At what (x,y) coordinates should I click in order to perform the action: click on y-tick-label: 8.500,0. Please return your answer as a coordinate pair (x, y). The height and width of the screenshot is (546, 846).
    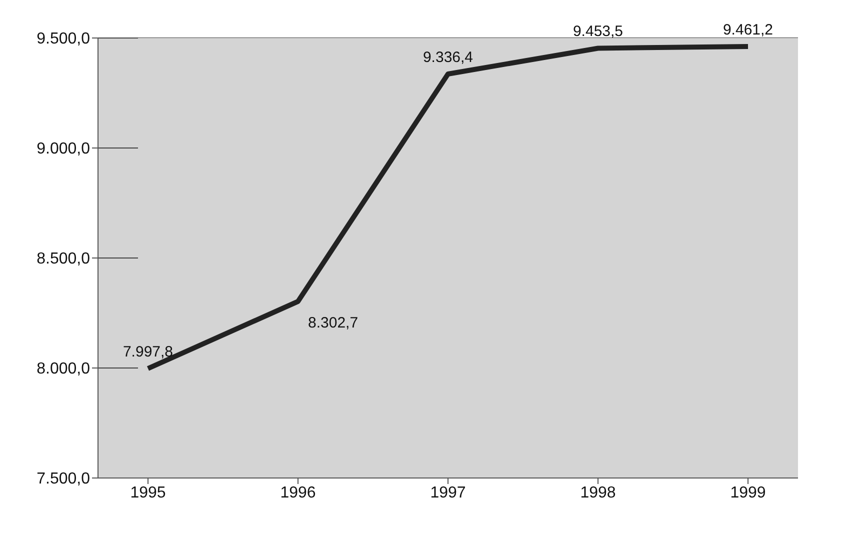
    Looking at the image, I should click on (63, 259).